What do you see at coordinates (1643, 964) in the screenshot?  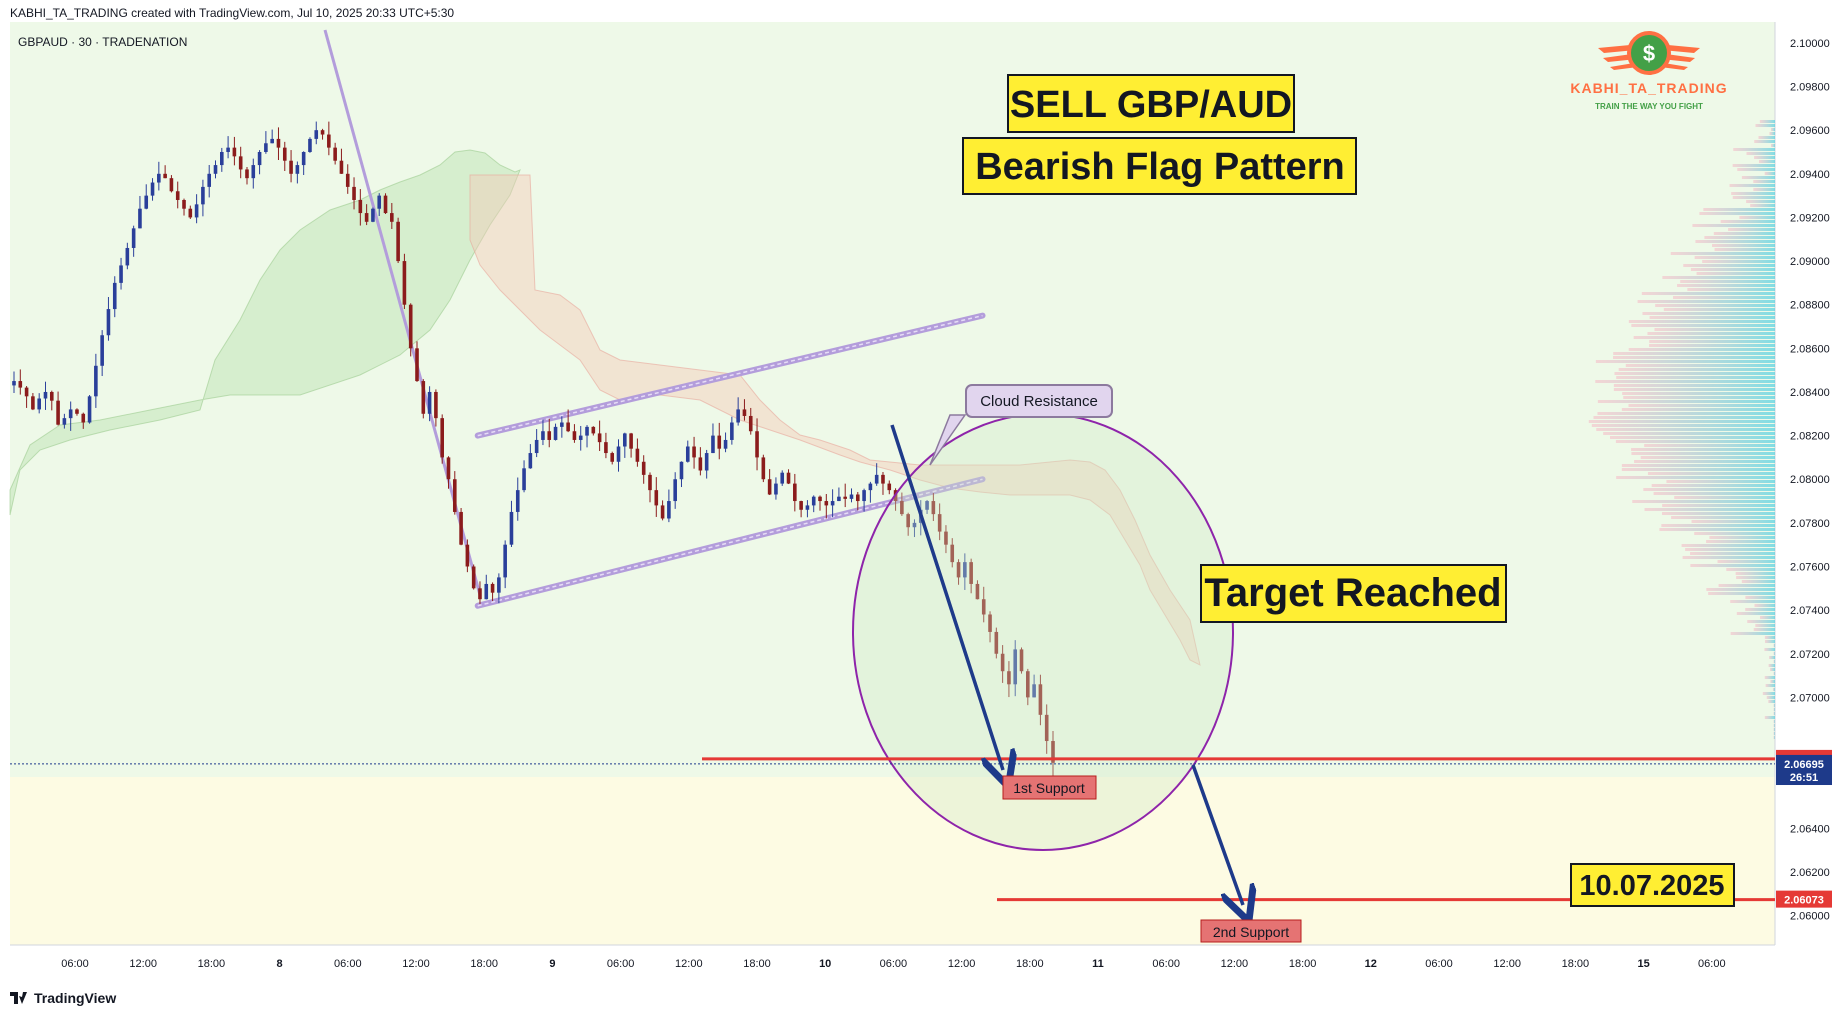 I see `time-tick-label: 15` at bounding box center [1643, 964].